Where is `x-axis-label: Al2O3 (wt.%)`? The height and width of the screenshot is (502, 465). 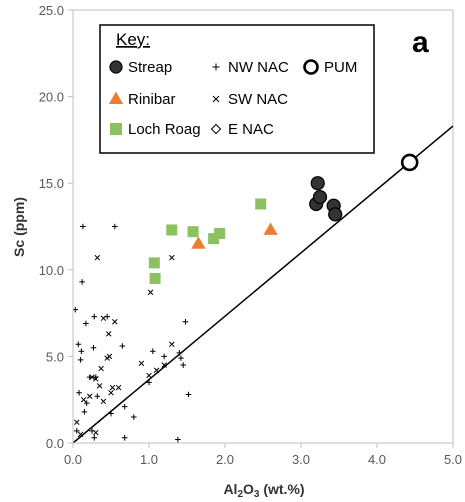 x-axis-label: Al2O3 (wt.%) is located at coordinates (263, 490).